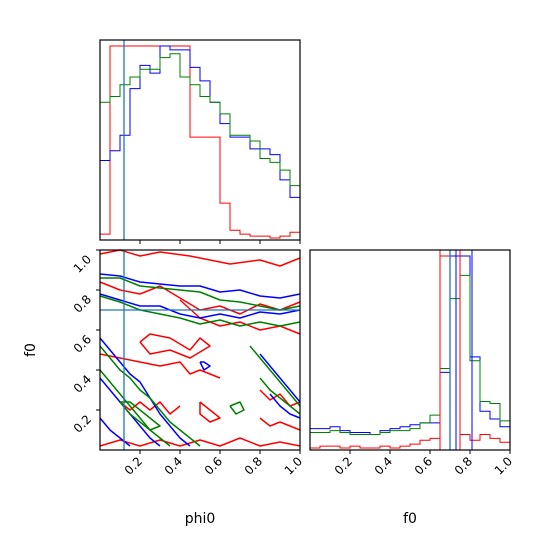  I want to click on y-tick-label: 1.0, so click(82, 263).